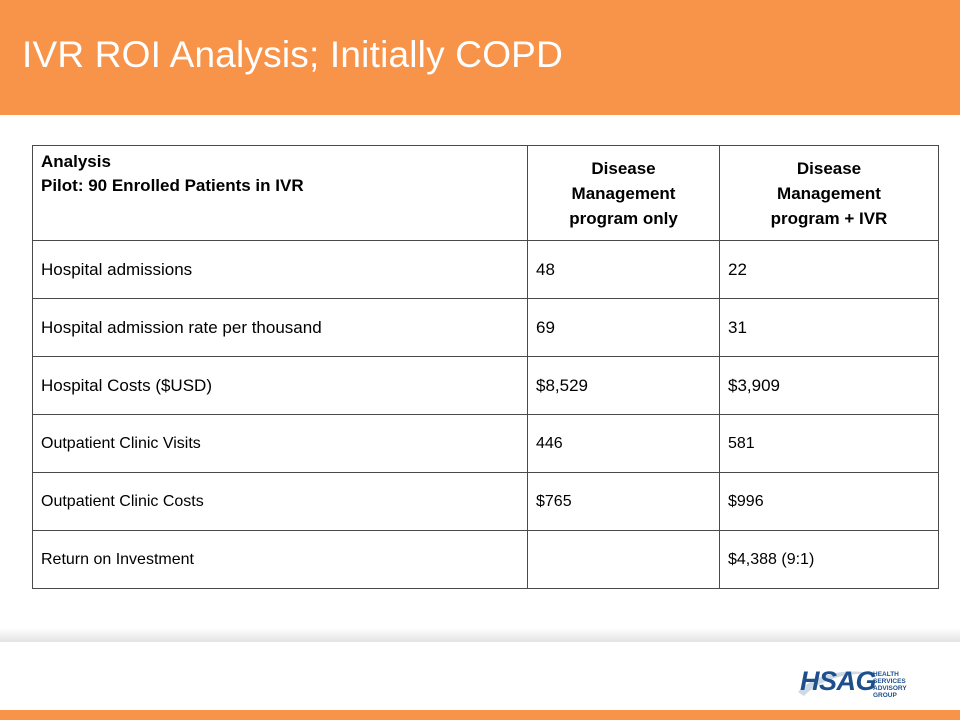 This screenshot has width=960, height=720. I want to click on footer-shadow, so click(480, 635).